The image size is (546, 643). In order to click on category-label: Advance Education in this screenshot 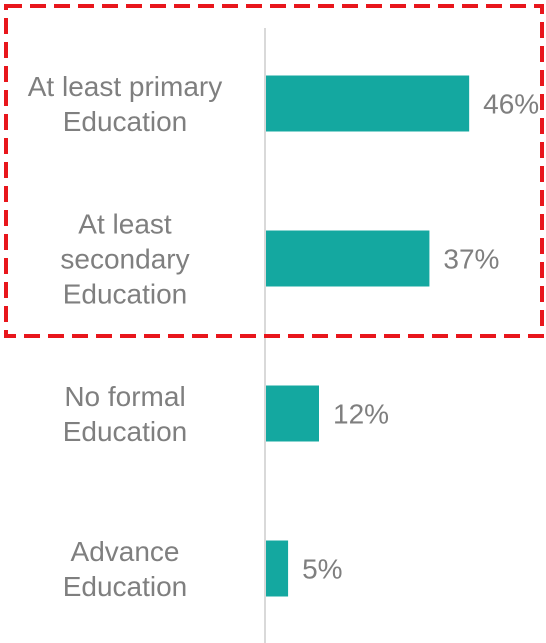, I will do `click(125, 568)`.